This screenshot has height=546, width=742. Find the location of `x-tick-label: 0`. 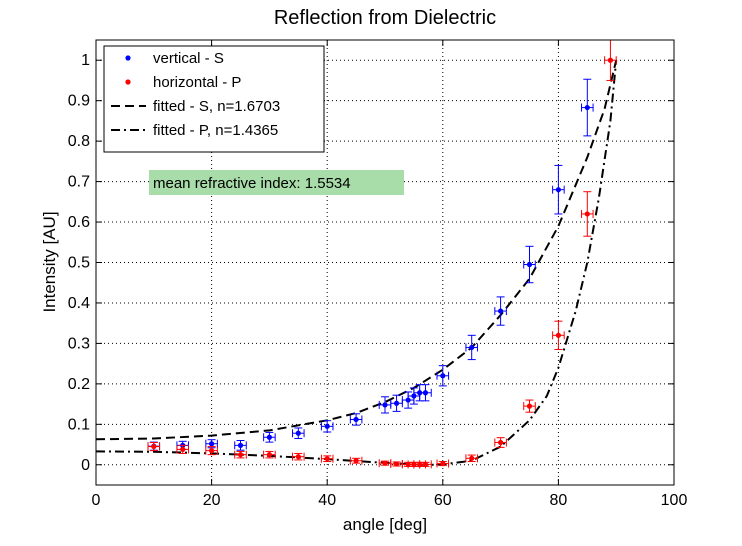

x-tick-label: 0 is located at coordinates (96, 500).